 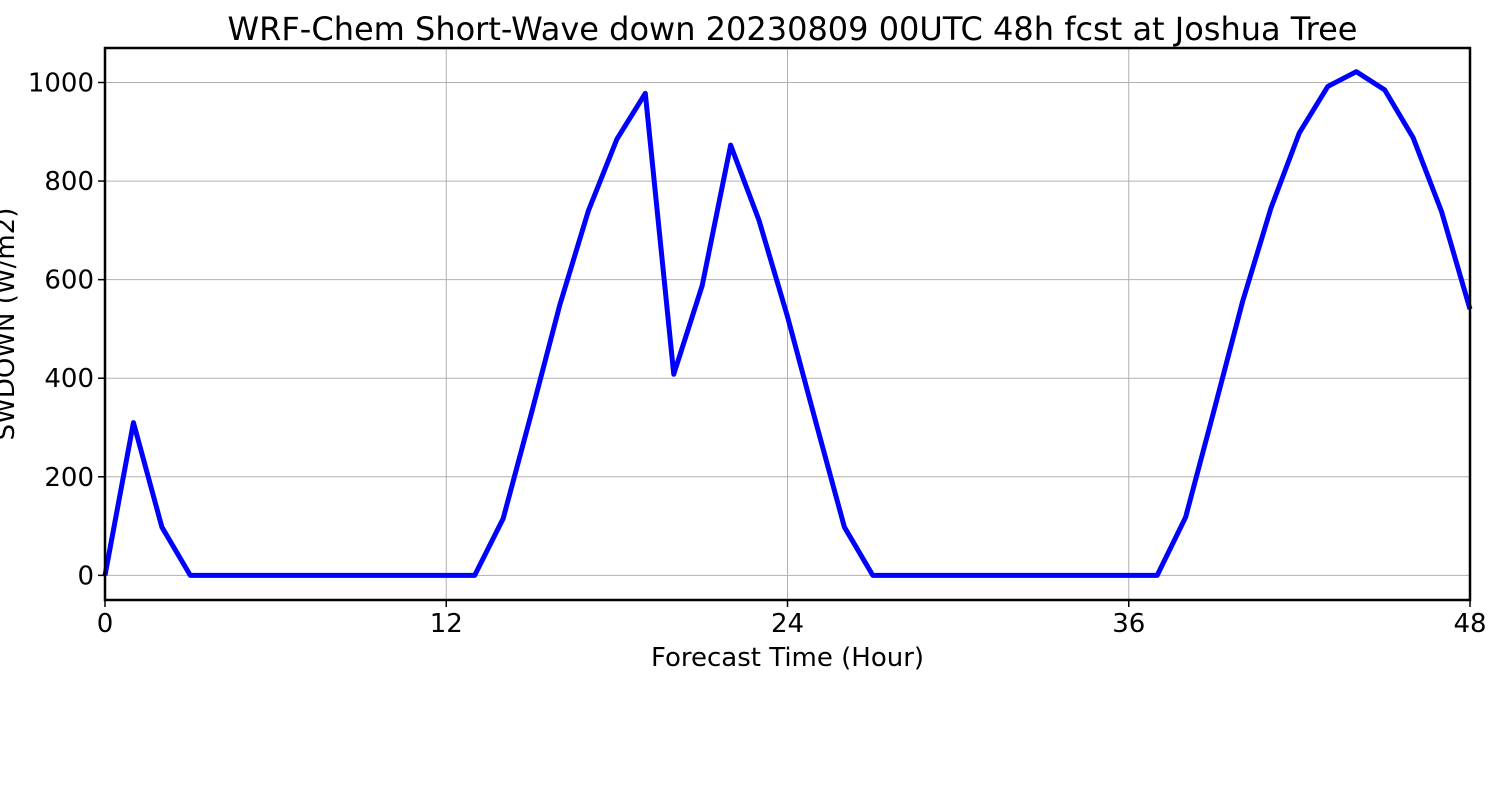 I want to click on x-tick-label: 36, so click(x=1128, y=624).